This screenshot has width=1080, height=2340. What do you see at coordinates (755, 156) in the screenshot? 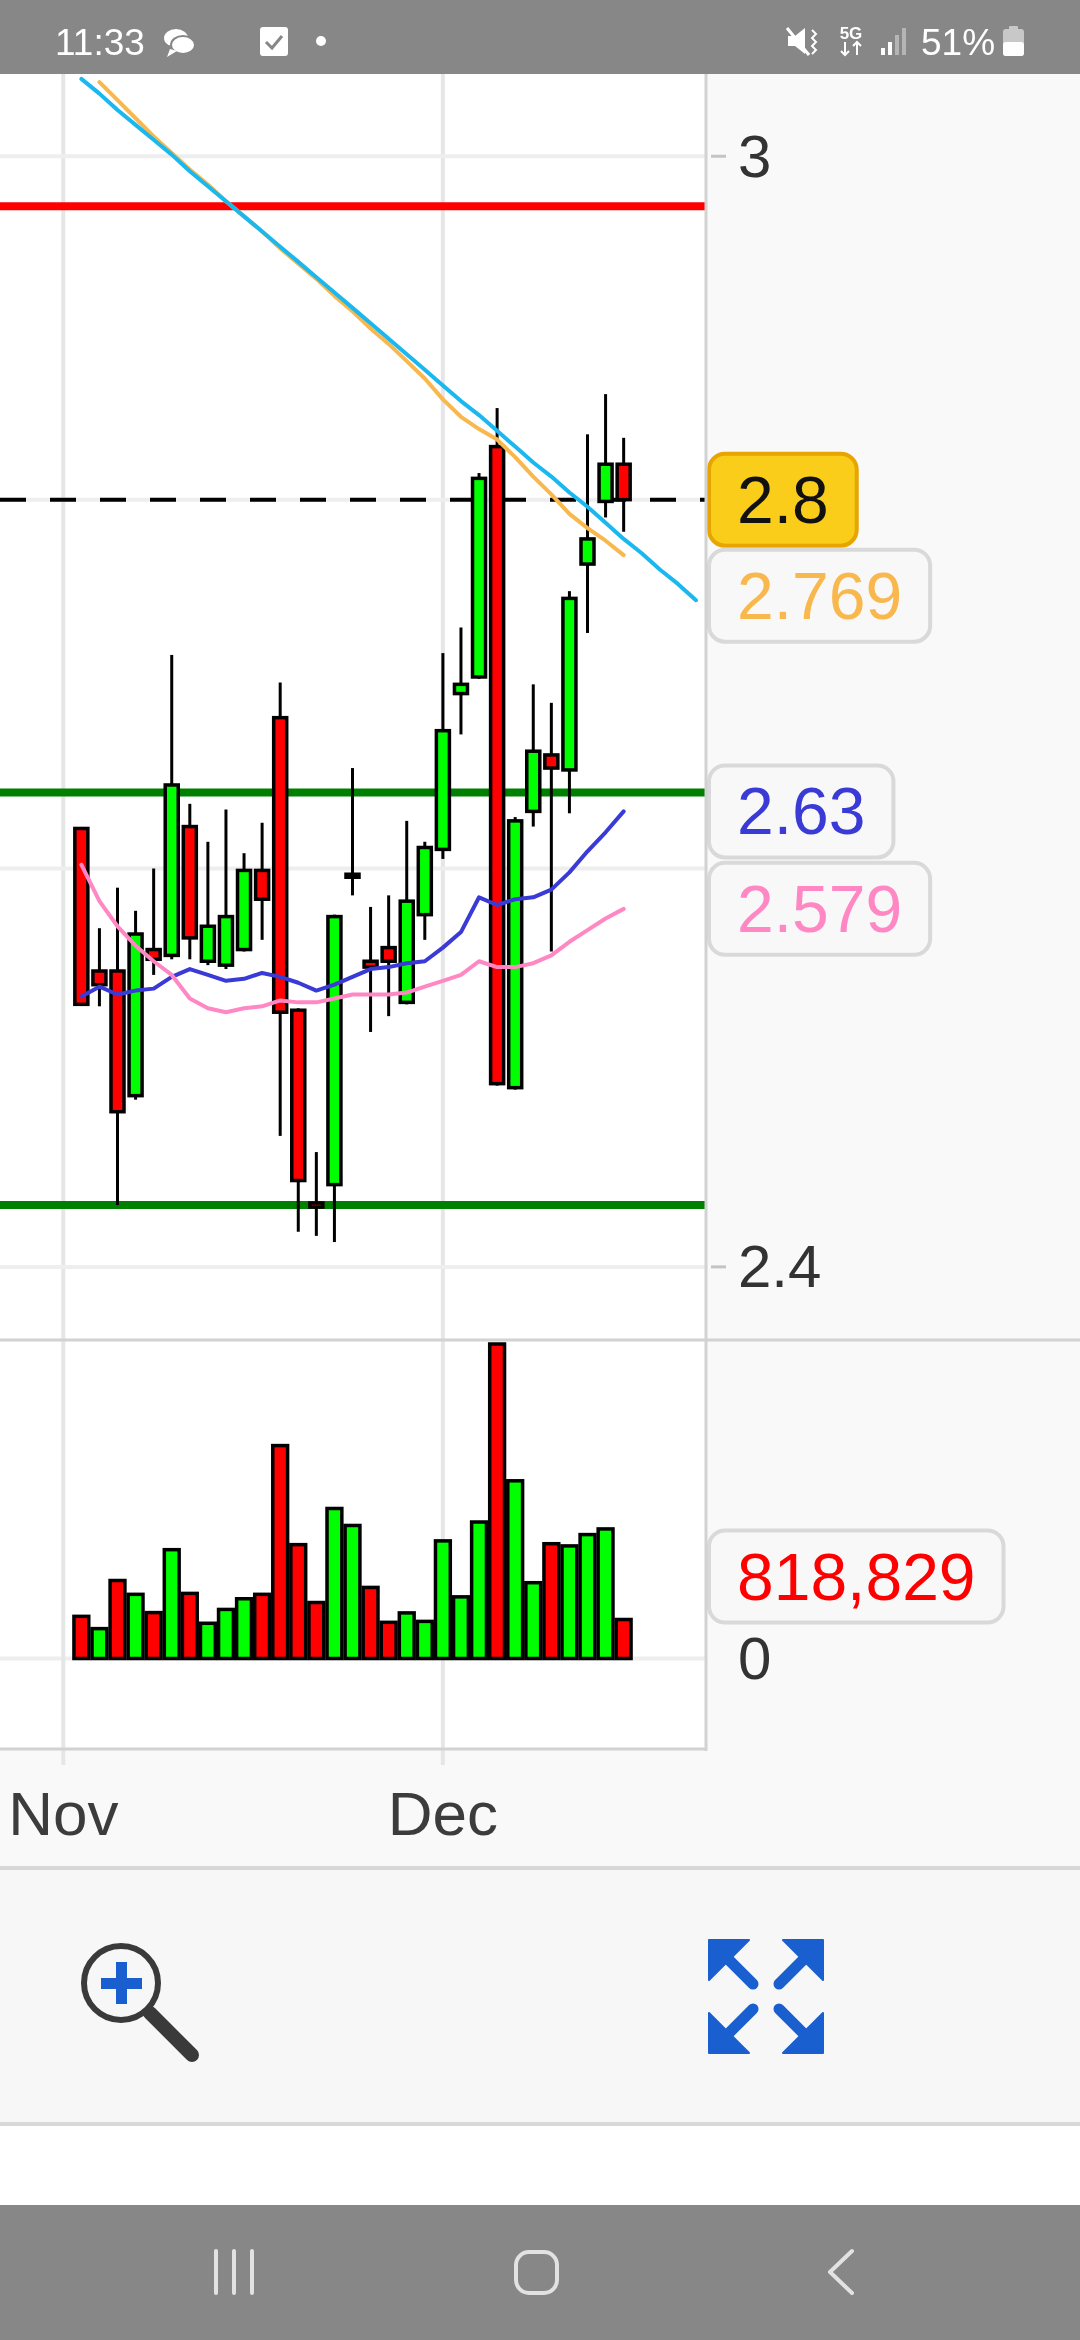
I see `y-tick-label: 3` at bounding box center [755, 156].